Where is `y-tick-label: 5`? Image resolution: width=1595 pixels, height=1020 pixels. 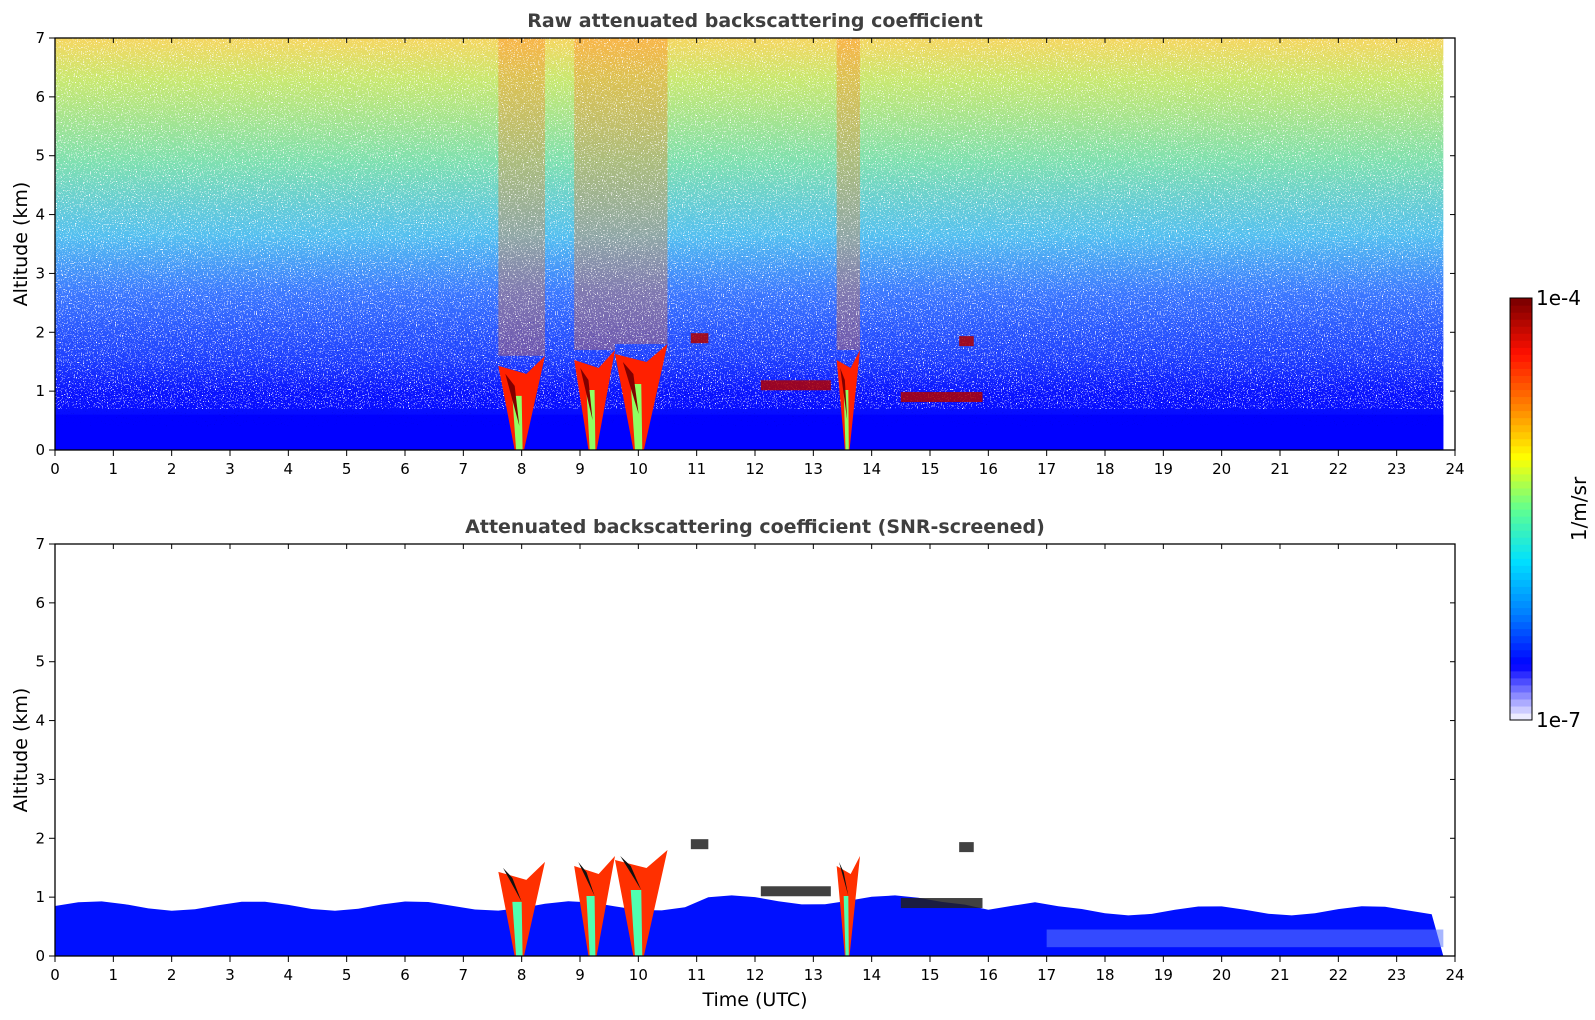 y-tick-label: 5 is located at coordinates (40, 662).